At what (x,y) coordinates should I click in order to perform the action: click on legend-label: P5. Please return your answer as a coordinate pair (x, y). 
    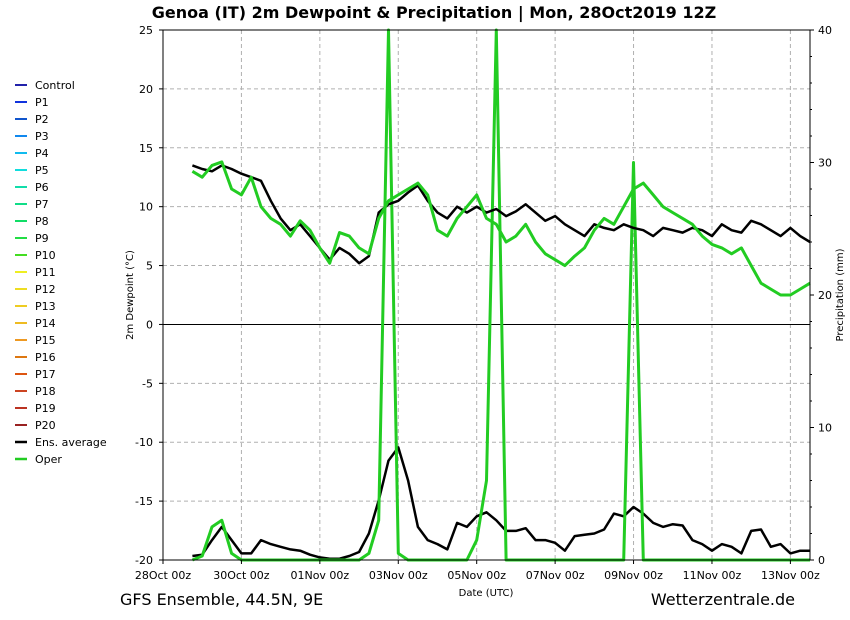
    Looking at the image, I should click on (42, 170).